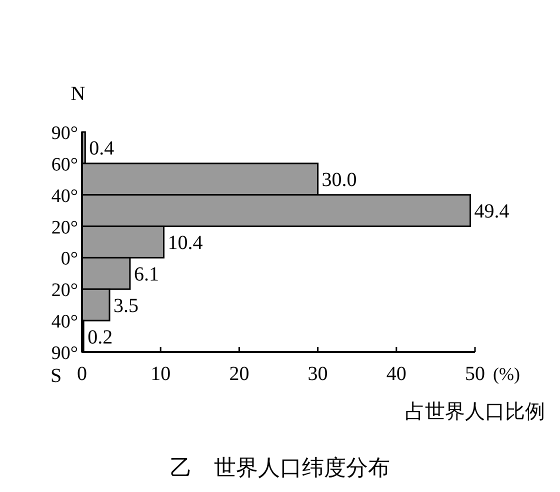 The width and height of the screenshot is (560, 492). I want to click on text: N, so click(78, 94).